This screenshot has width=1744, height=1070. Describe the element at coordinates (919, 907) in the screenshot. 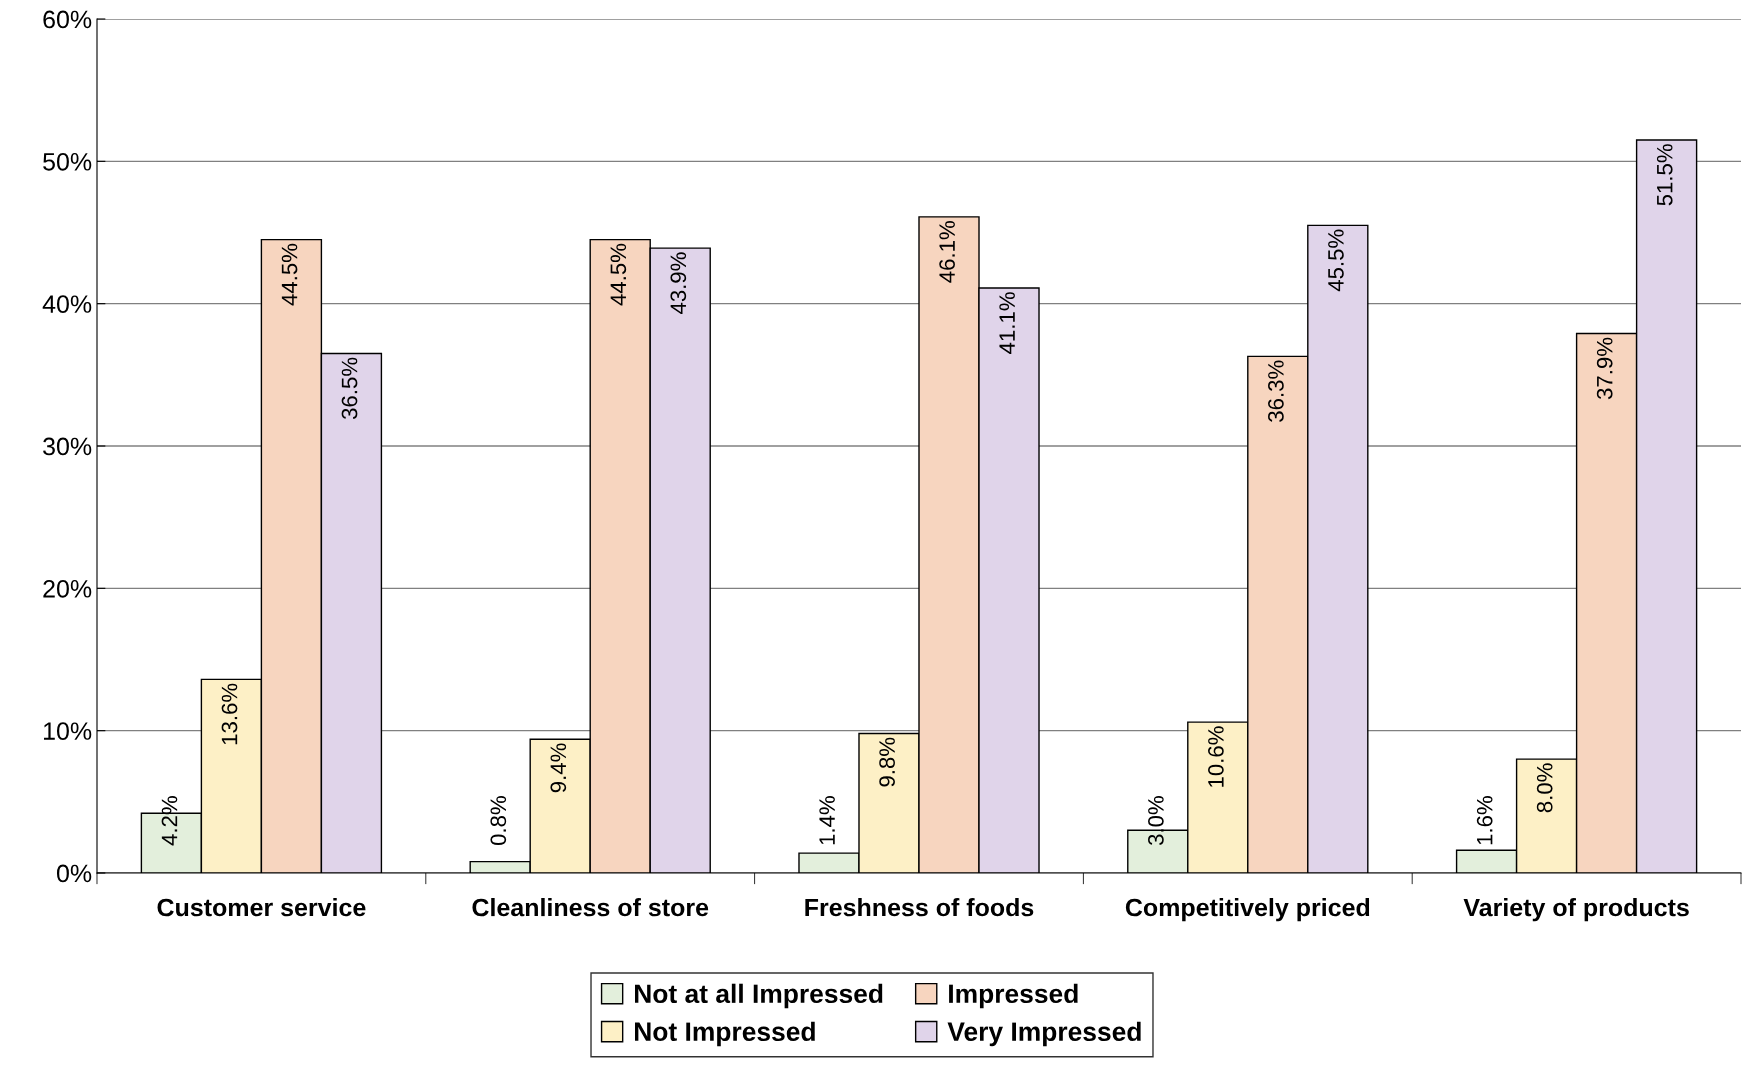

I see `x-tick-label: Freshness of foods` at that location.